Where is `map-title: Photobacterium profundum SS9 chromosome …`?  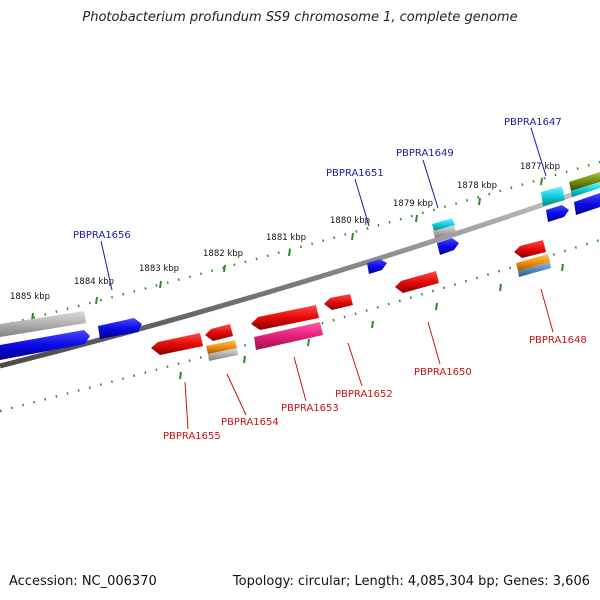 map-title: Photobacterium profundum SS9 chromosome … is located at coordinates (300, 17).